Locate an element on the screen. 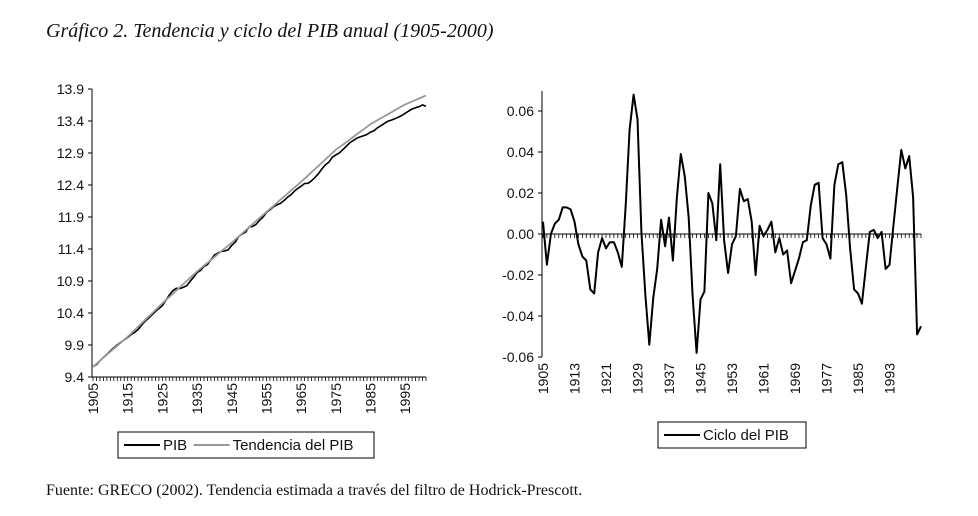 The image size is (978, 516). x-tick-label: 1953 is located at coordinates (732, 378).